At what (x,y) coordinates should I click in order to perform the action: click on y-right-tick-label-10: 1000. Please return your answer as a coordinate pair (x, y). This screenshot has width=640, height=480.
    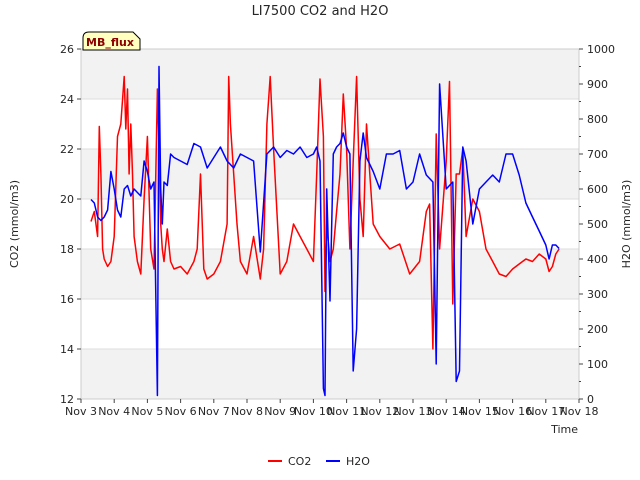
    Looking at the image, I should click on (601, 49).